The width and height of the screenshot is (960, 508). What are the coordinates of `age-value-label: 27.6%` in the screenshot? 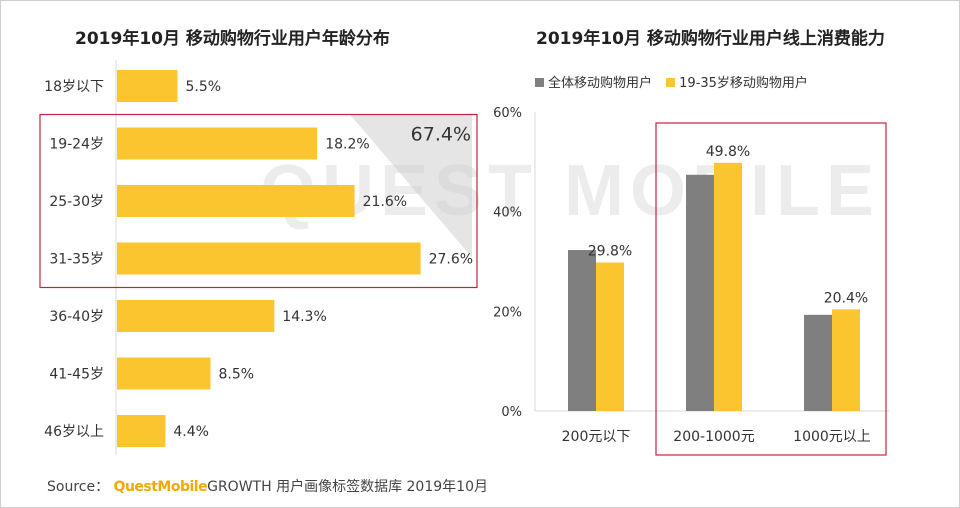 It's located at (451, 260).